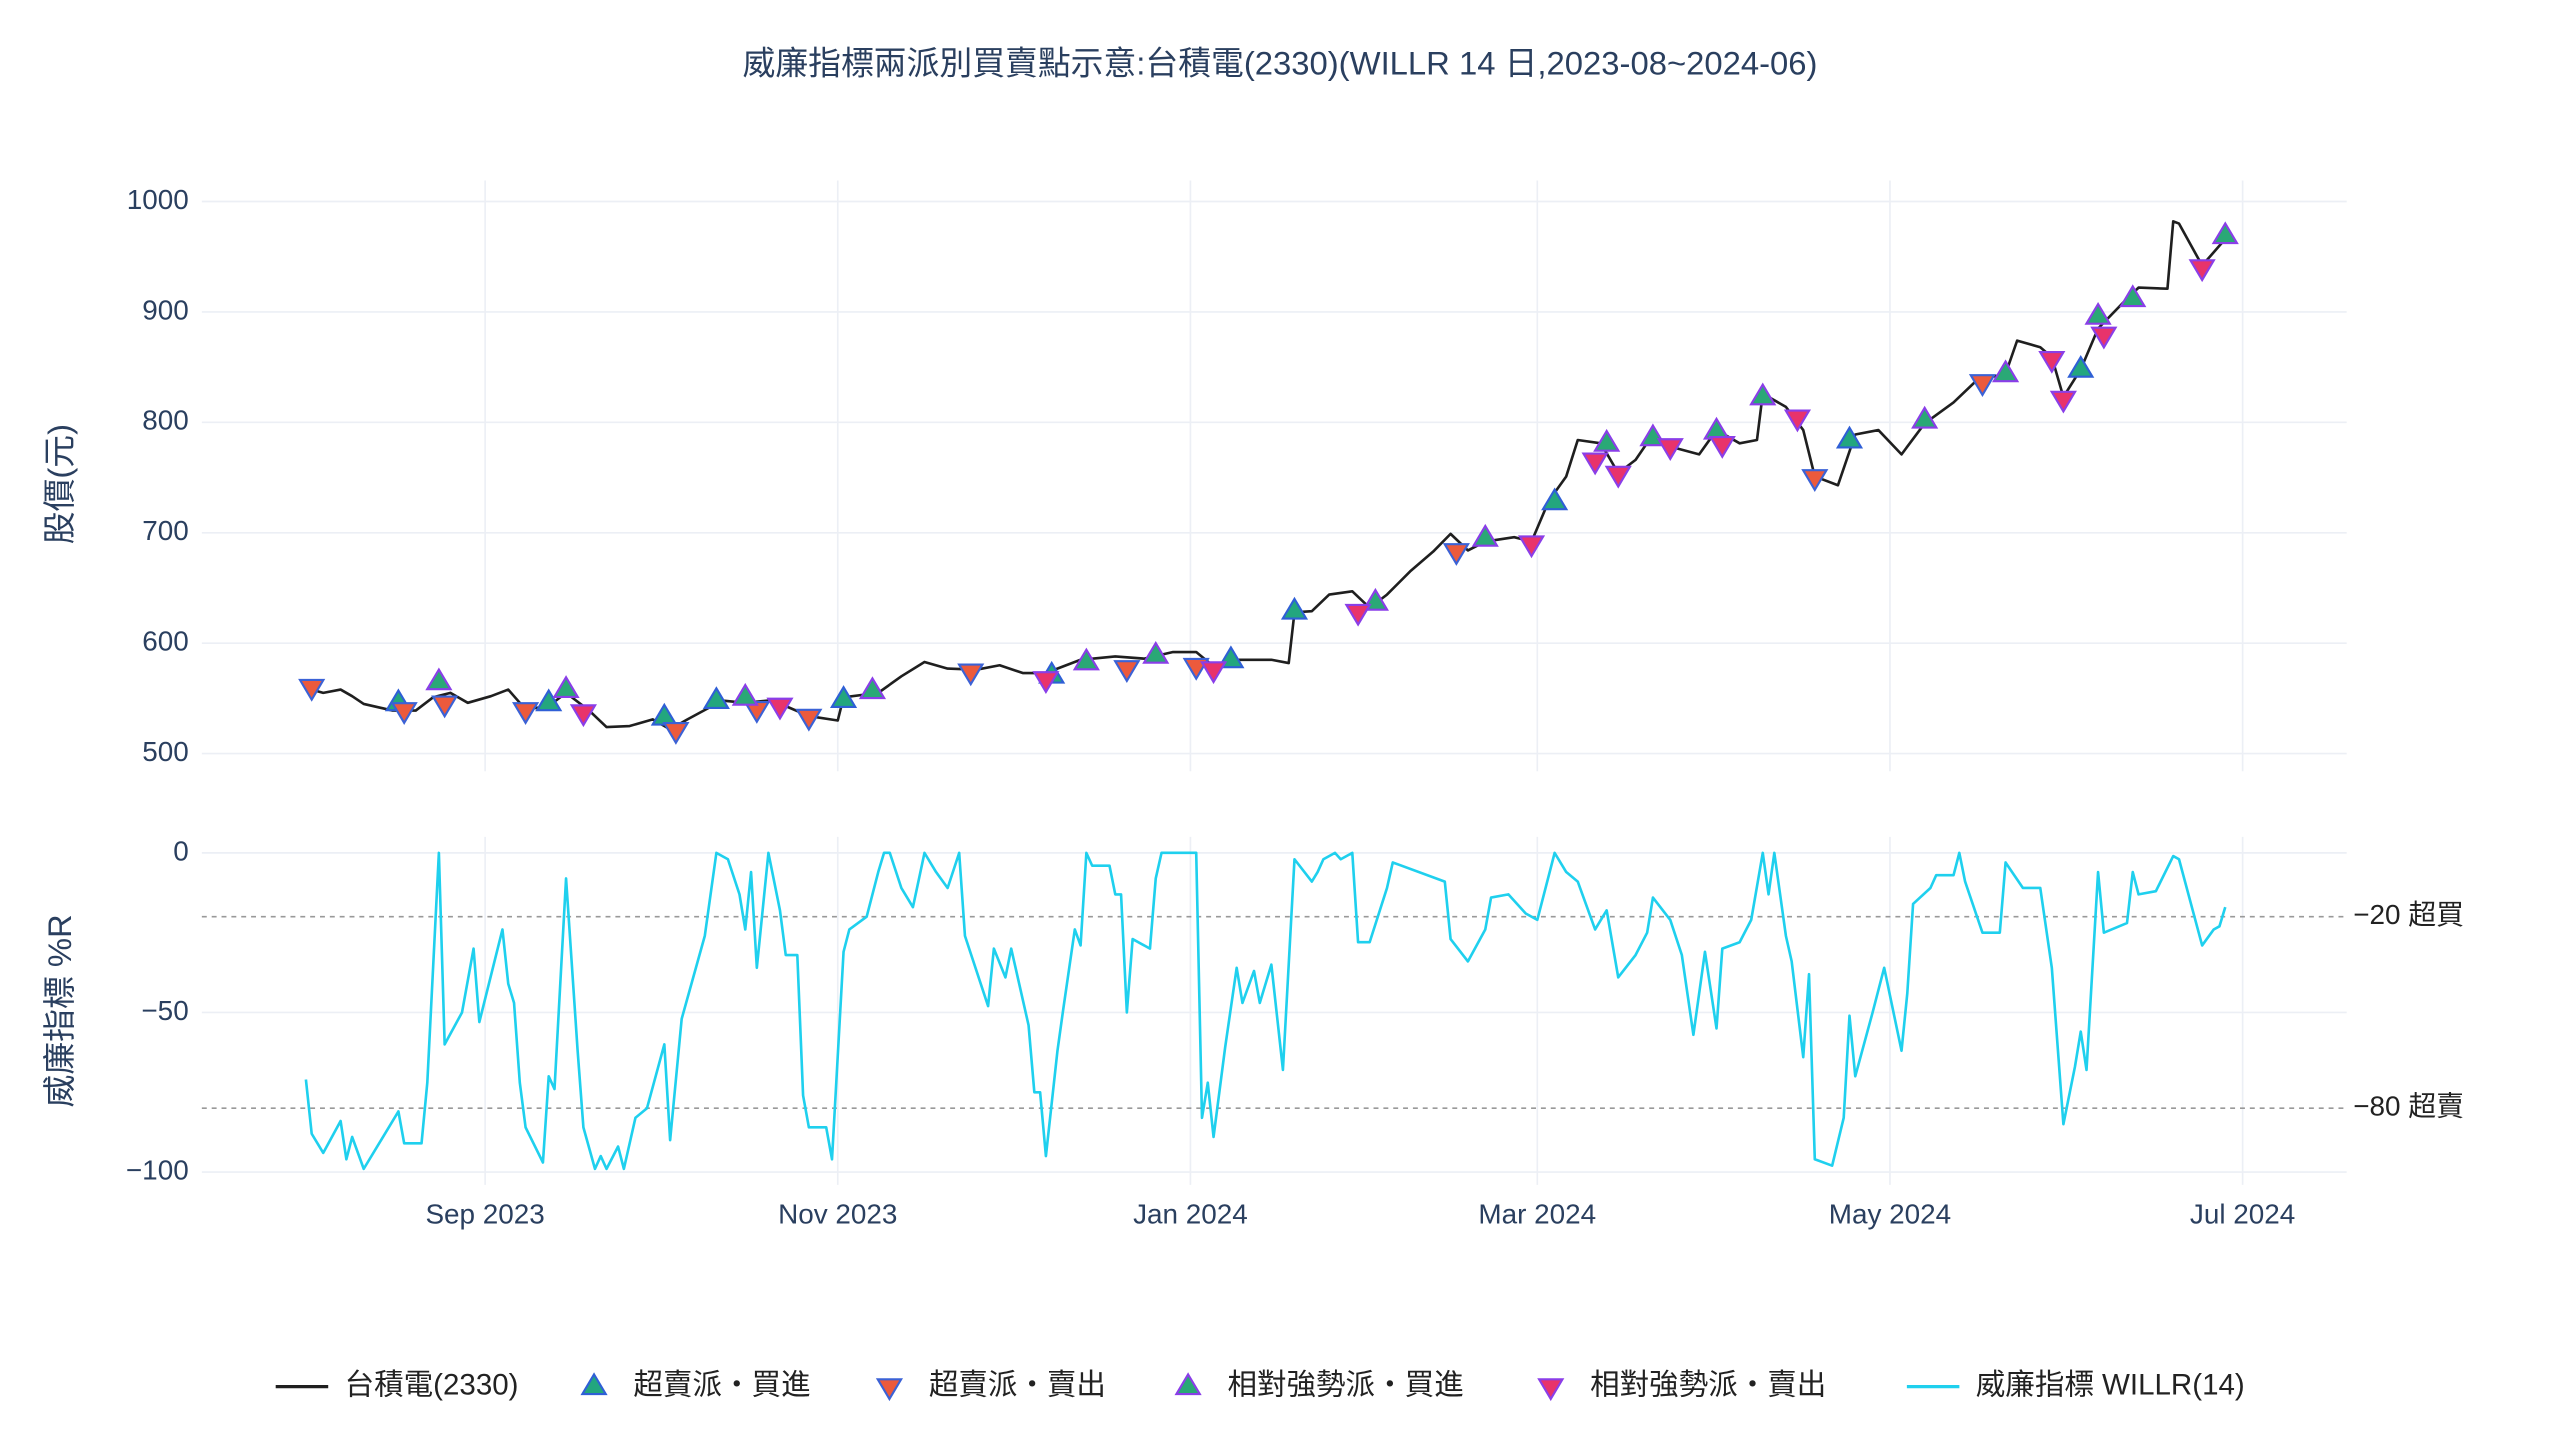 This screenshot has height=1440, width=2560. Describe the element at coordinates (1190, 1213) in the screenshot. I see `x-tick-label: Jan 2024` at that location.